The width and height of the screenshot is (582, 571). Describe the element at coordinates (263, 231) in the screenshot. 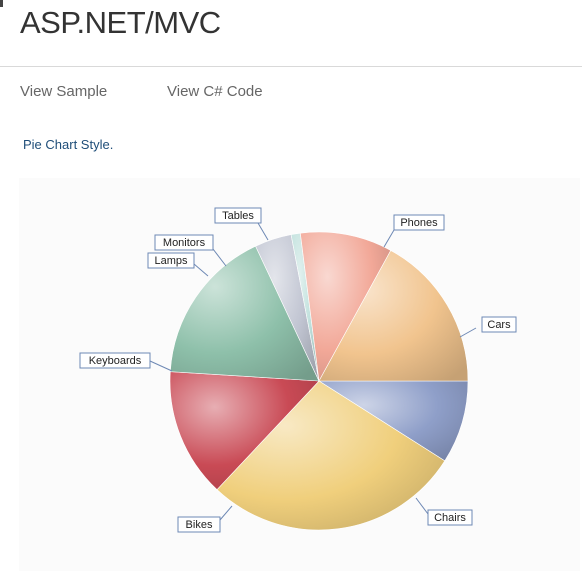

I see `pie-label-leader-tables` at that location.